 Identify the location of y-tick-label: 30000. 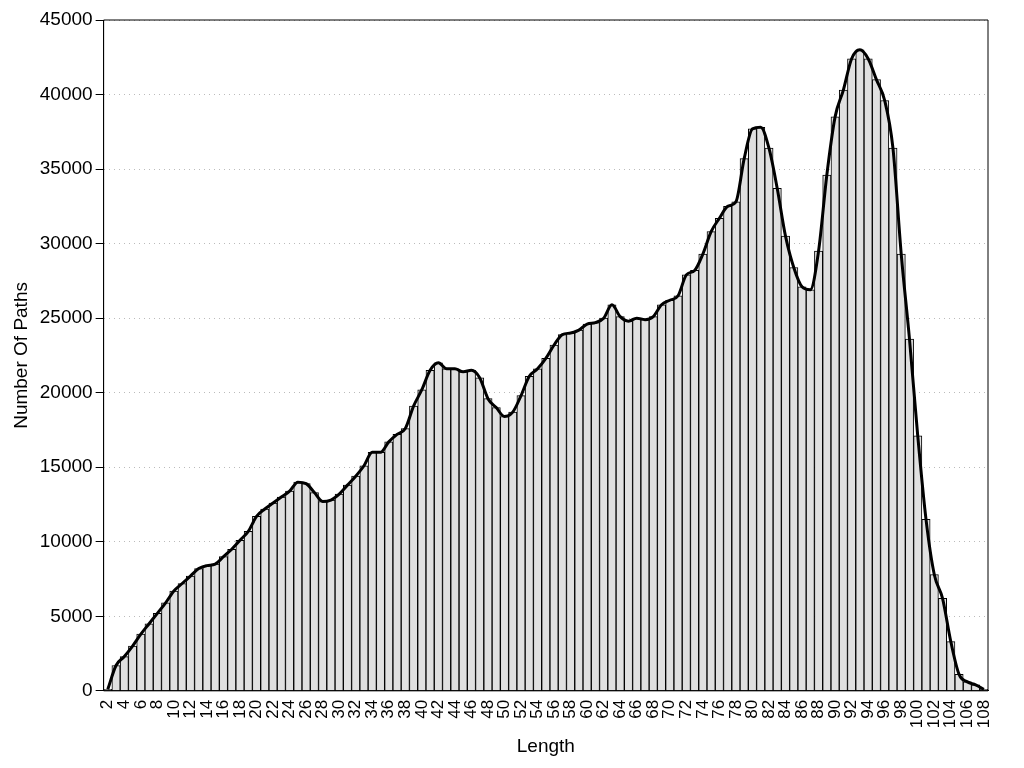
(66, 242).